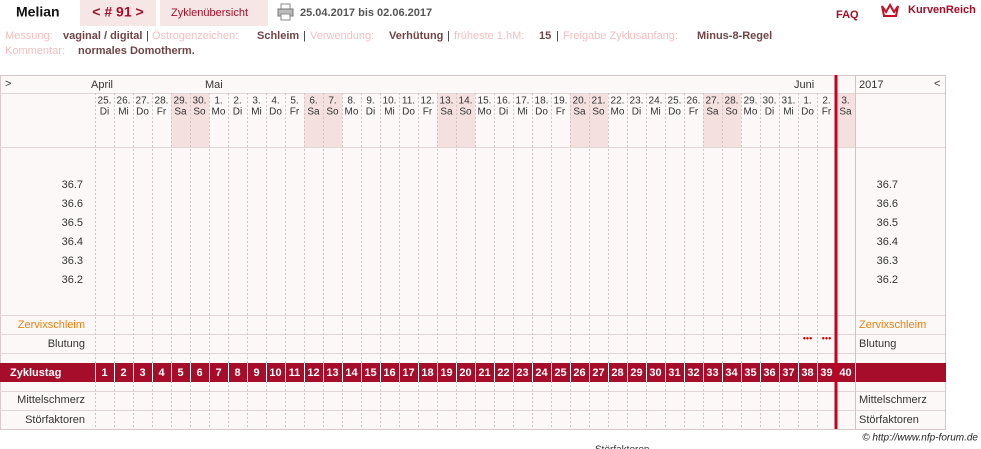 This screenshot has height=449, width=981. What do you see at coordinates (622, 447) in the screenshot?
I see `cut-label: Störfaktoren` at bounding box center [622, 447].